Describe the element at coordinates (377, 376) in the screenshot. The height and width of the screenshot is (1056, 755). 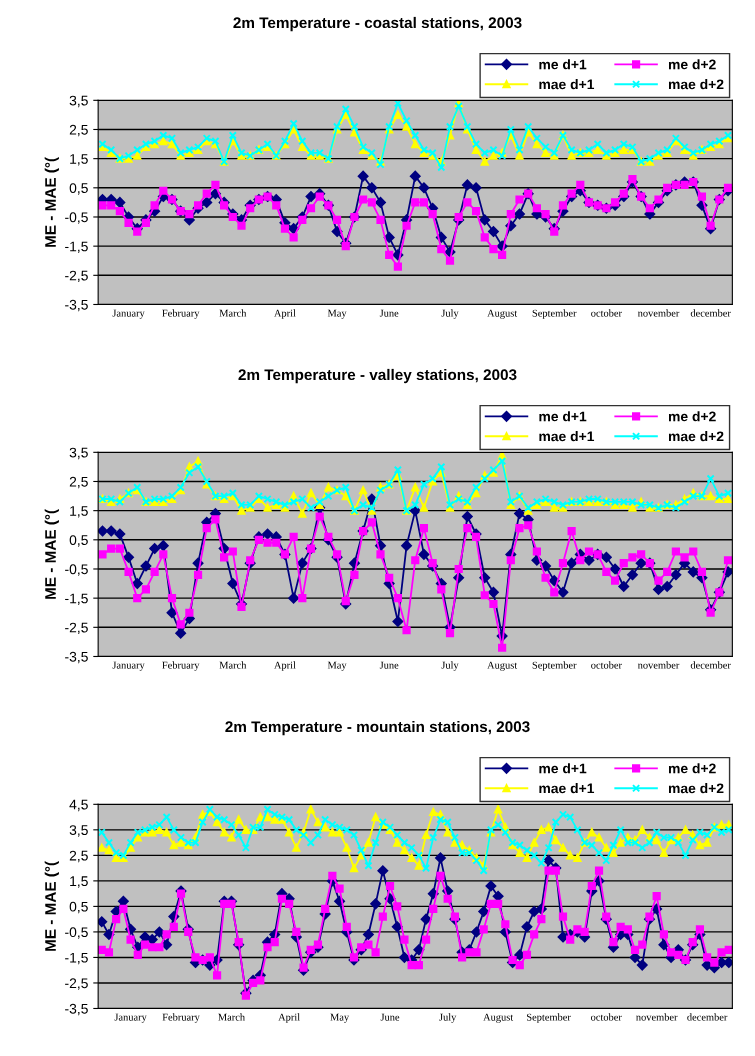
I see `chart-title: 2m Temperature - valley stations, 2003` at that location.